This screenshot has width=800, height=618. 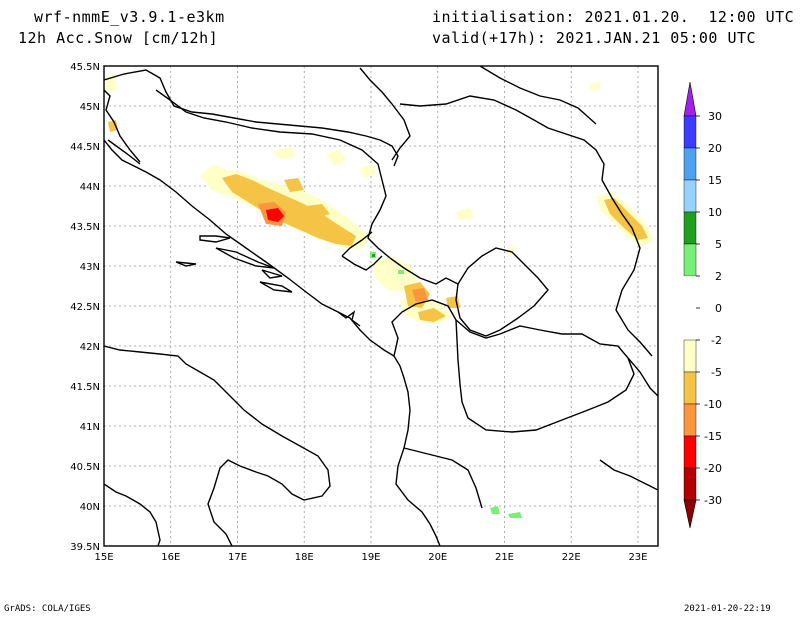 What do you see at coordinates (713, 500) in the screenshot?
I see `colorbar-label: -30` at bounding box center [713, 500].